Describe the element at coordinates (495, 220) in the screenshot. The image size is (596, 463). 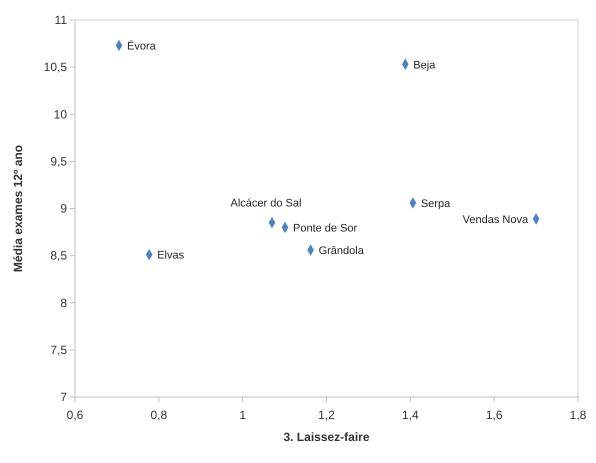
I see `annotation: Vendas Nova` at that location.